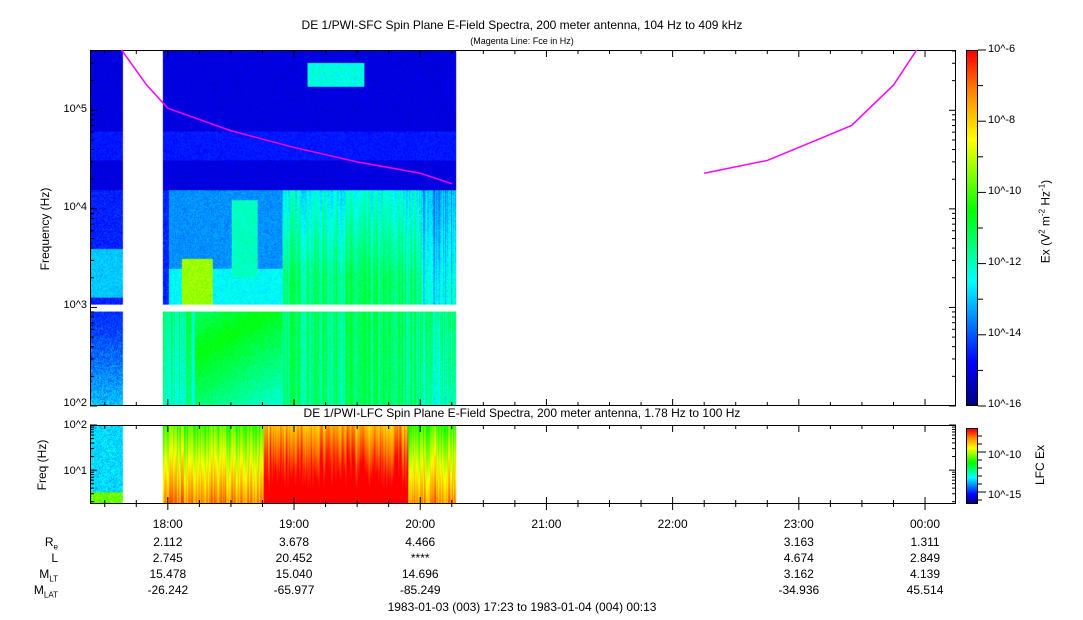 The width and height of the screenshot is (1083, 620). Describe the element at coordinates (925, 524) in the screenshot. I see `time-tick-label: 00:00` at that location.